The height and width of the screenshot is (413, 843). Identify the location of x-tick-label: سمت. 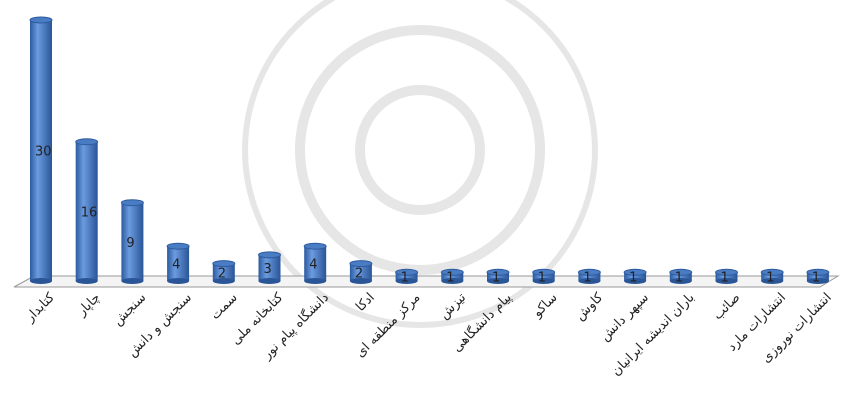
(224, 306).